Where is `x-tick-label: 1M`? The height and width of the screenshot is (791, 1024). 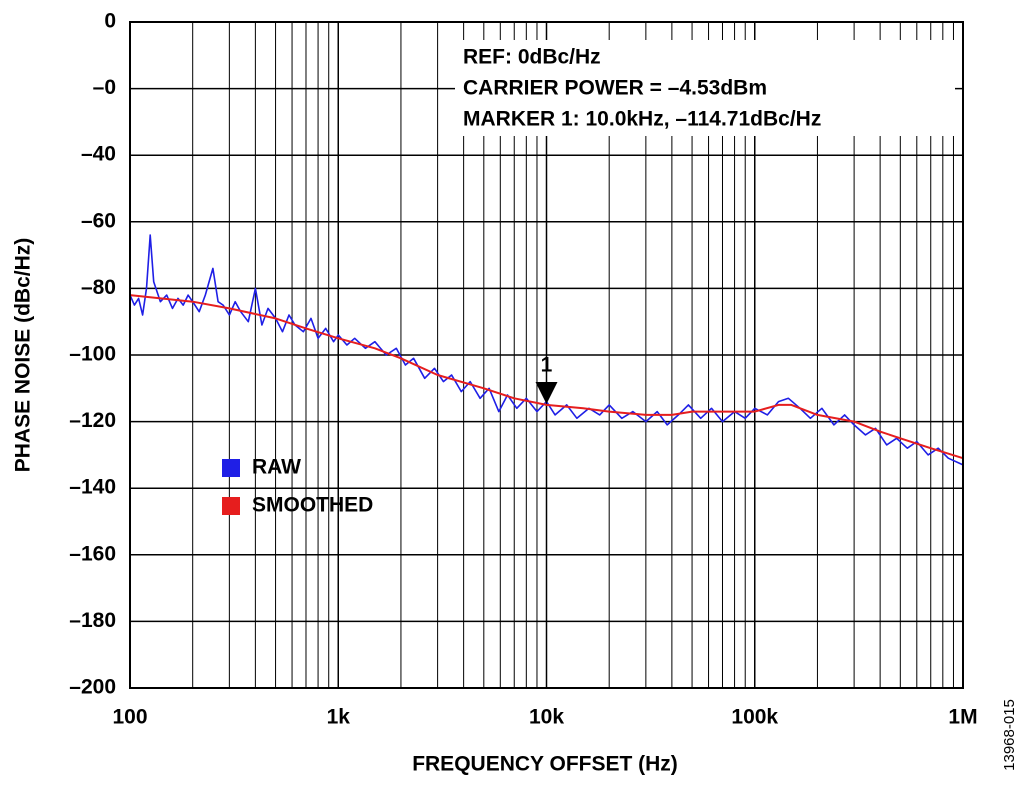
x-tick-label: 1M is located at coordinates (962, 717).